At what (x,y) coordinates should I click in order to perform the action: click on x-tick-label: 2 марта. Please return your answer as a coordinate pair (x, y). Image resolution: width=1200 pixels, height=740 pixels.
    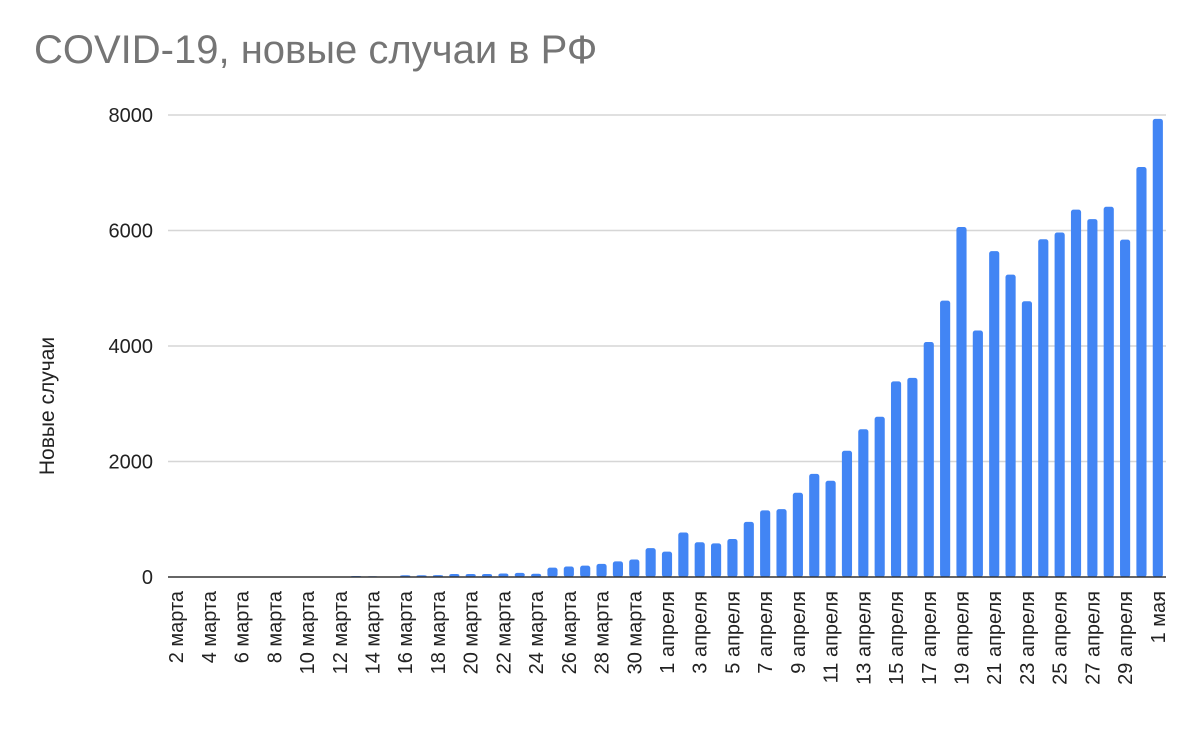
    Looking at the image, I should click on (177, 626).